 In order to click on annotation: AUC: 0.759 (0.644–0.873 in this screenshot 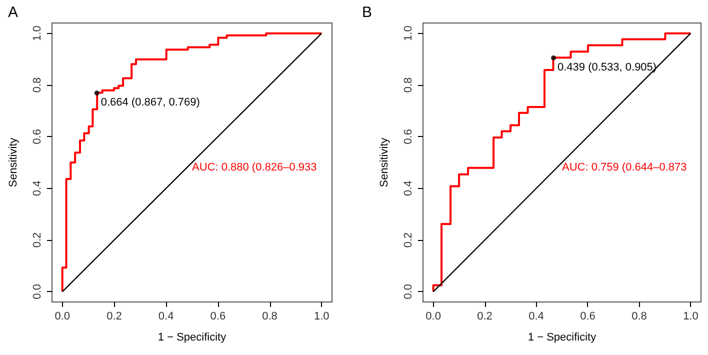, I will do `click(624, 168)`.